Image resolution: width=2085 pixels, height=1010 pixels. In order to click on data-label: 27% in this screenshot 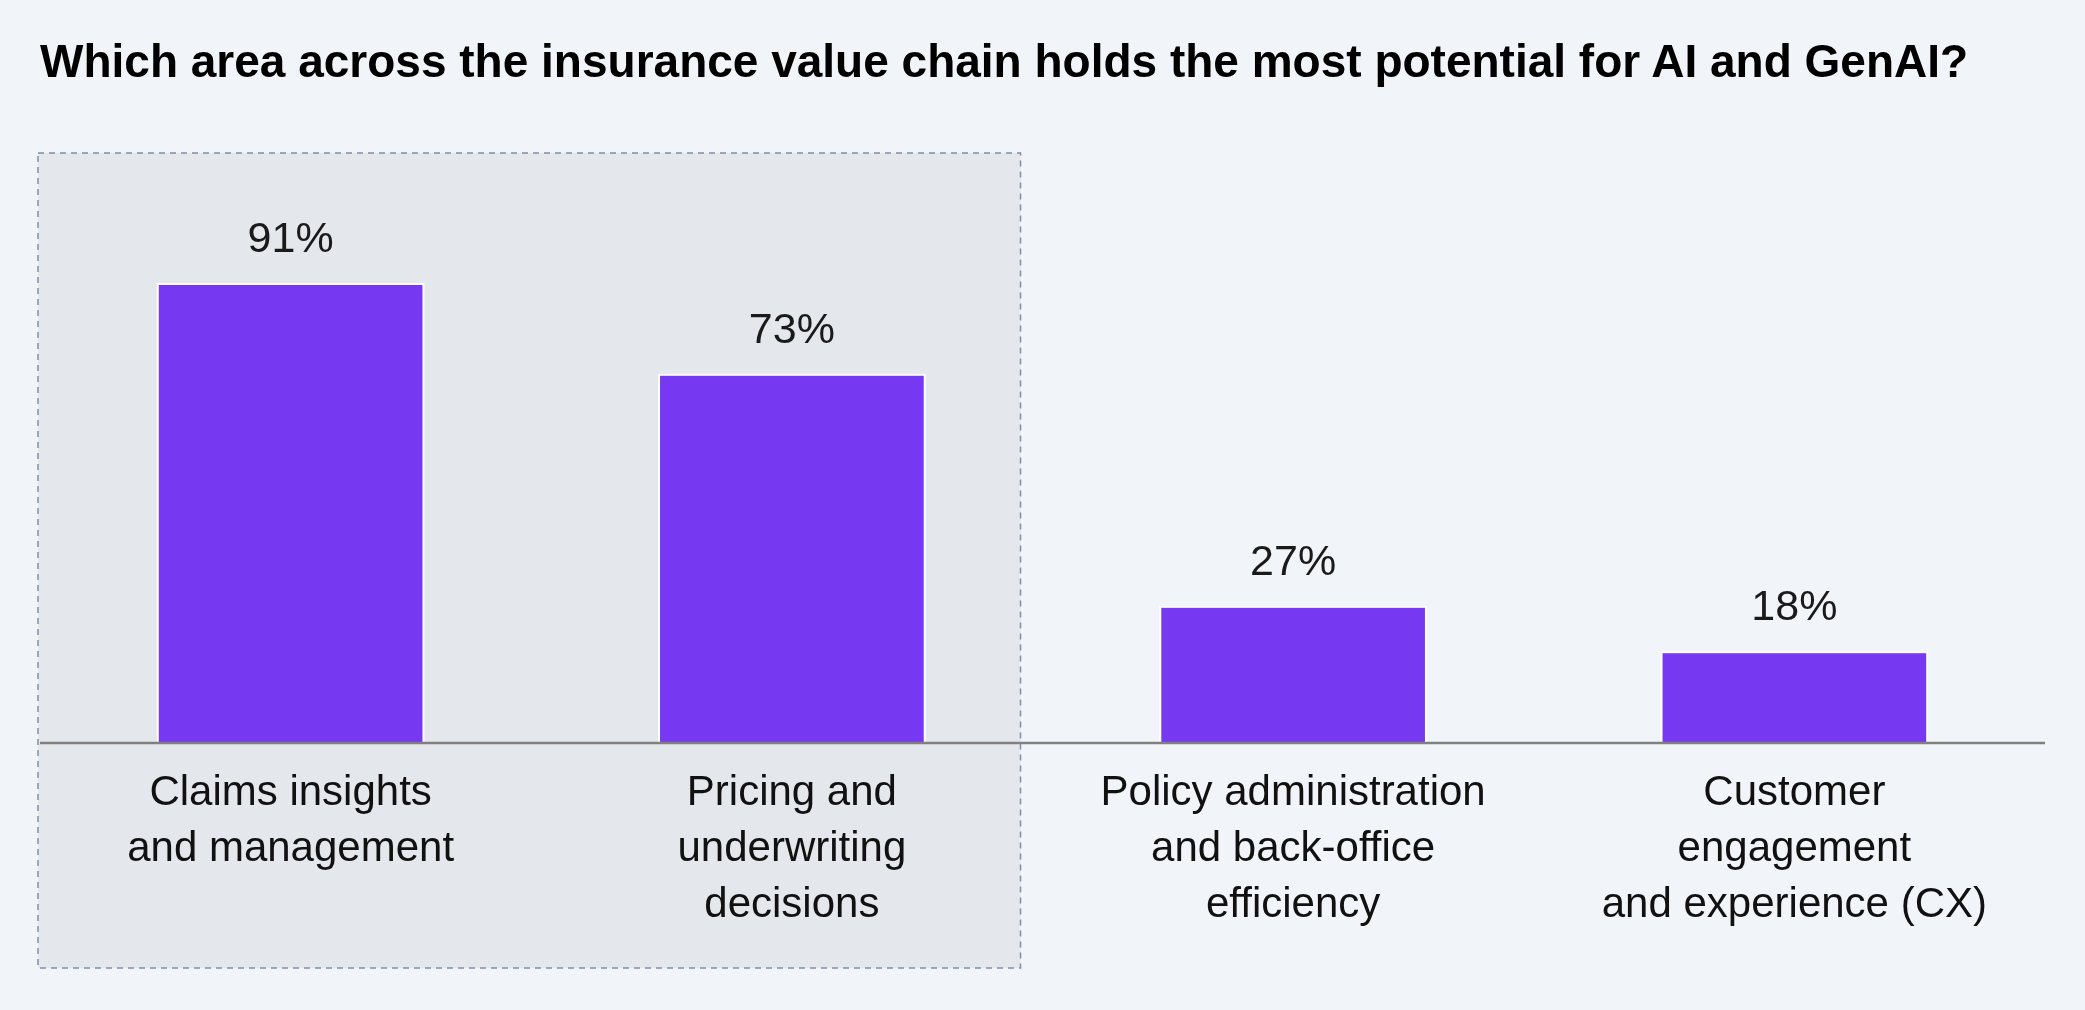, I will do `click(1293, 559)`.